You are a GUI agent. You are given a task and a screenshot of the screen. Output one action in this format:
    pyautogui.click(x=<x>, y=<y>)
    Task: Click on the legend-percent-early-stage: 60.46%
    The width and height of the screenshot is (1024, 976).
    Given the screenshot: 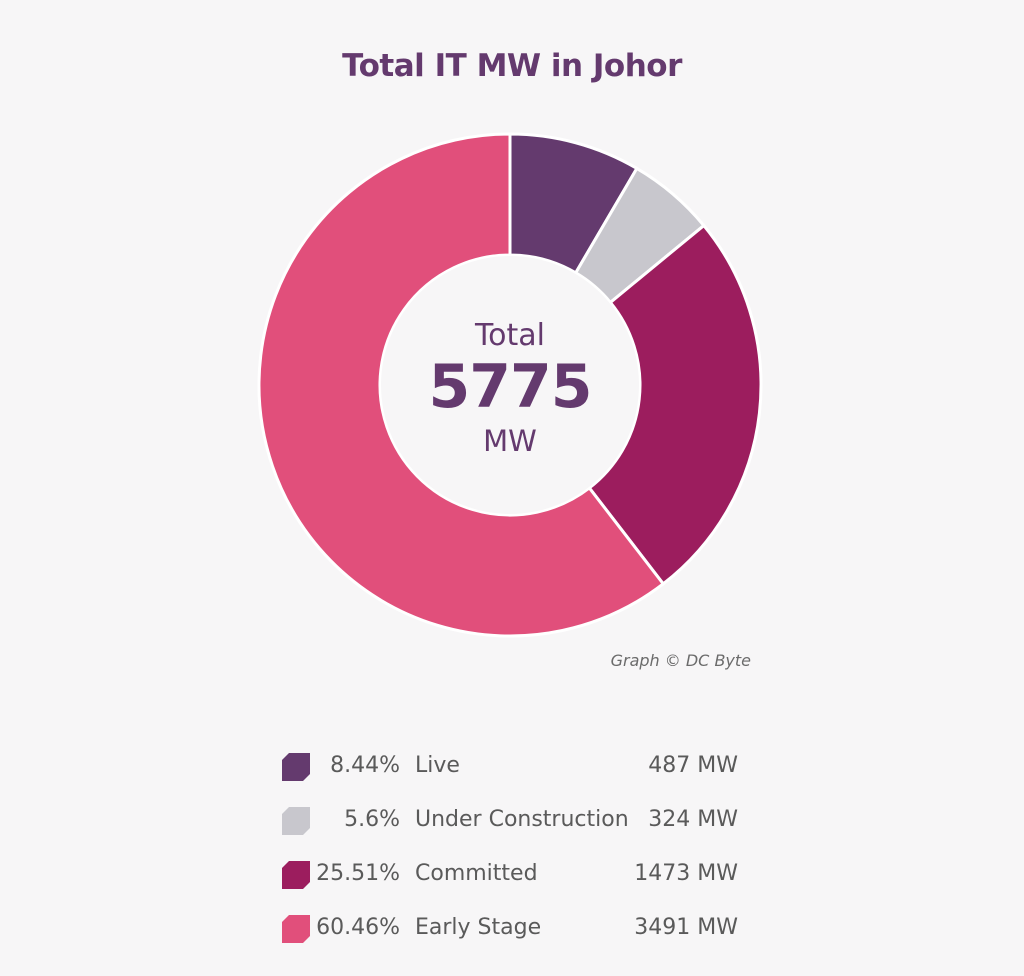 What is the action you would take?
    pyautogui.click(x=358, y=927)
    